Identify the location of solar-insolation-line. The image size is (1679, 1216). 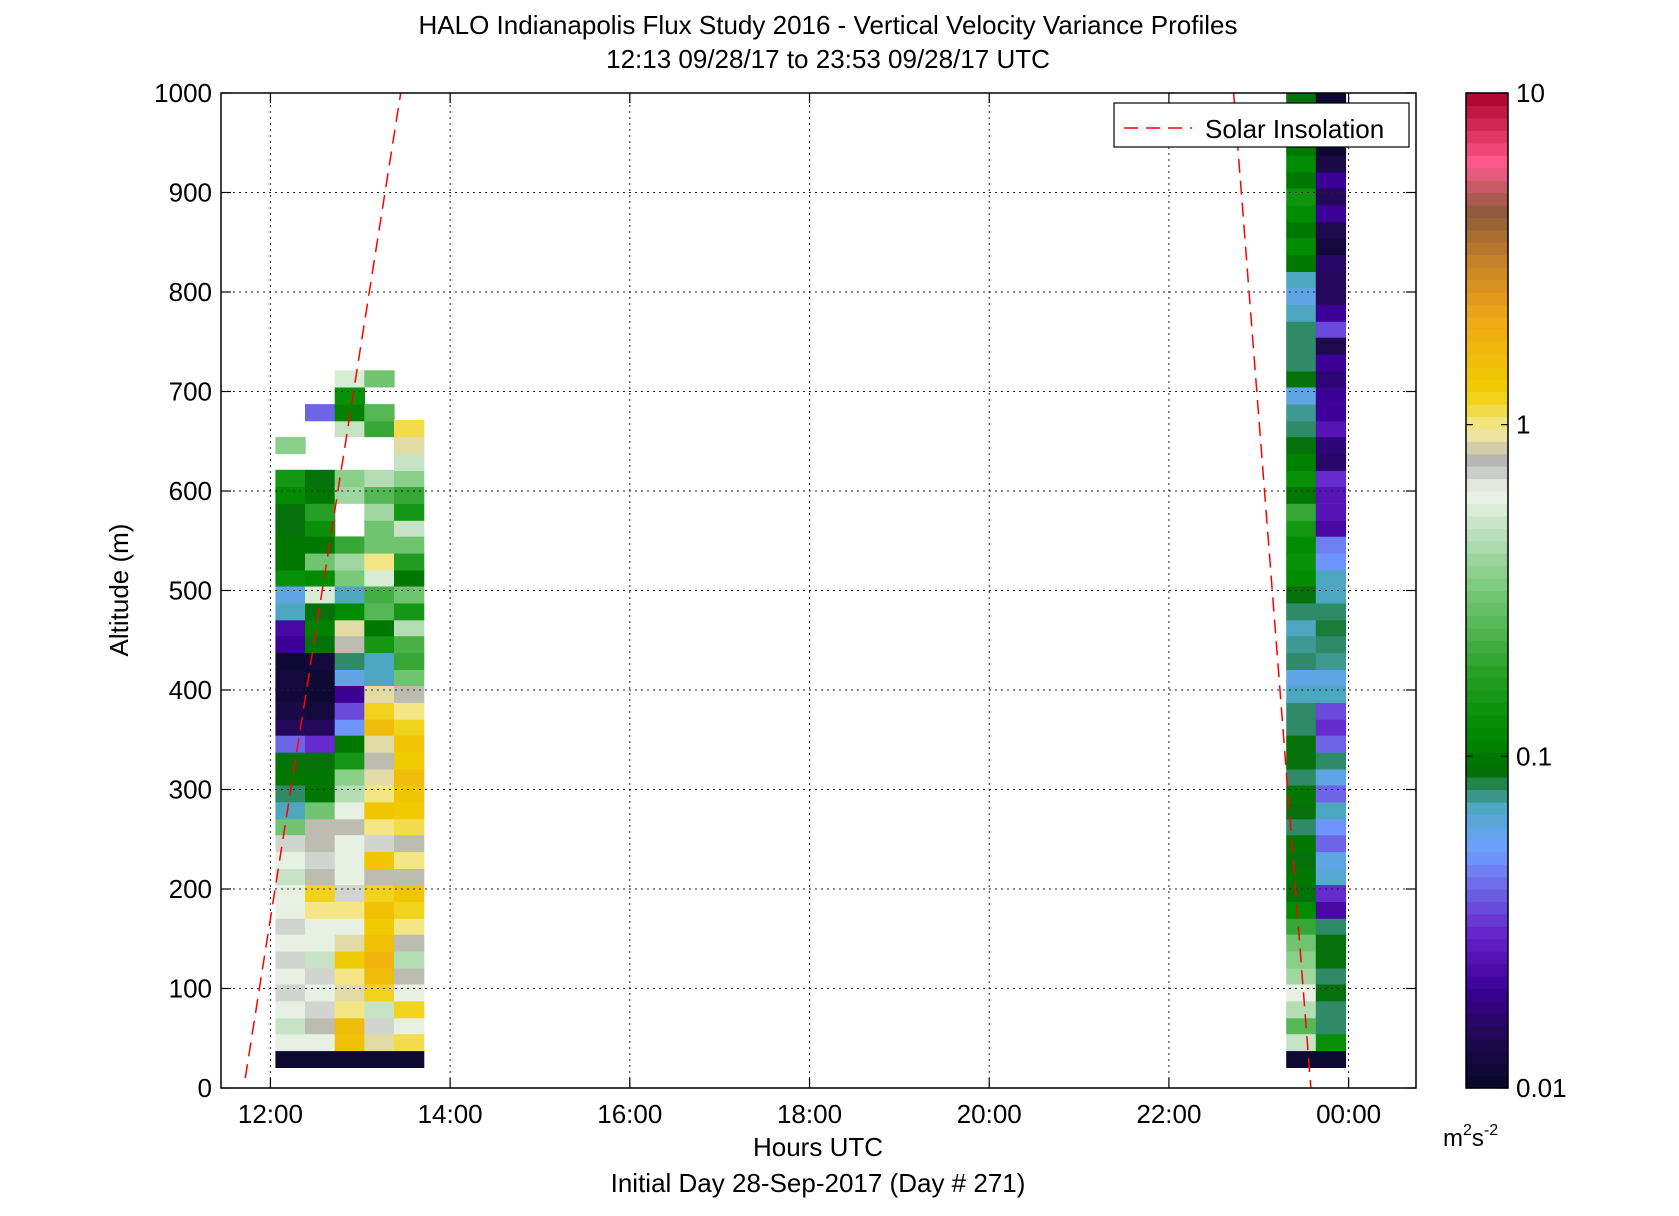
(323, 586).